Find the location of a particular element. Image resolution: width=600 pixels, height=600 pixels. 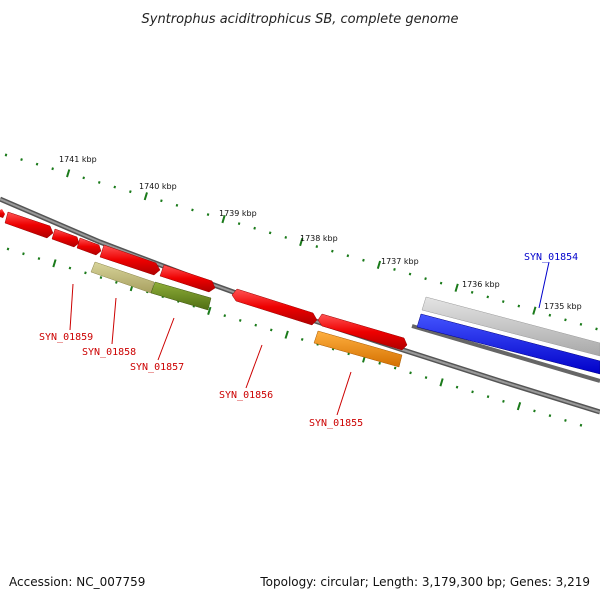

gene-label-syn-01856: SYN_01856 is located at coordinates (246, 395).